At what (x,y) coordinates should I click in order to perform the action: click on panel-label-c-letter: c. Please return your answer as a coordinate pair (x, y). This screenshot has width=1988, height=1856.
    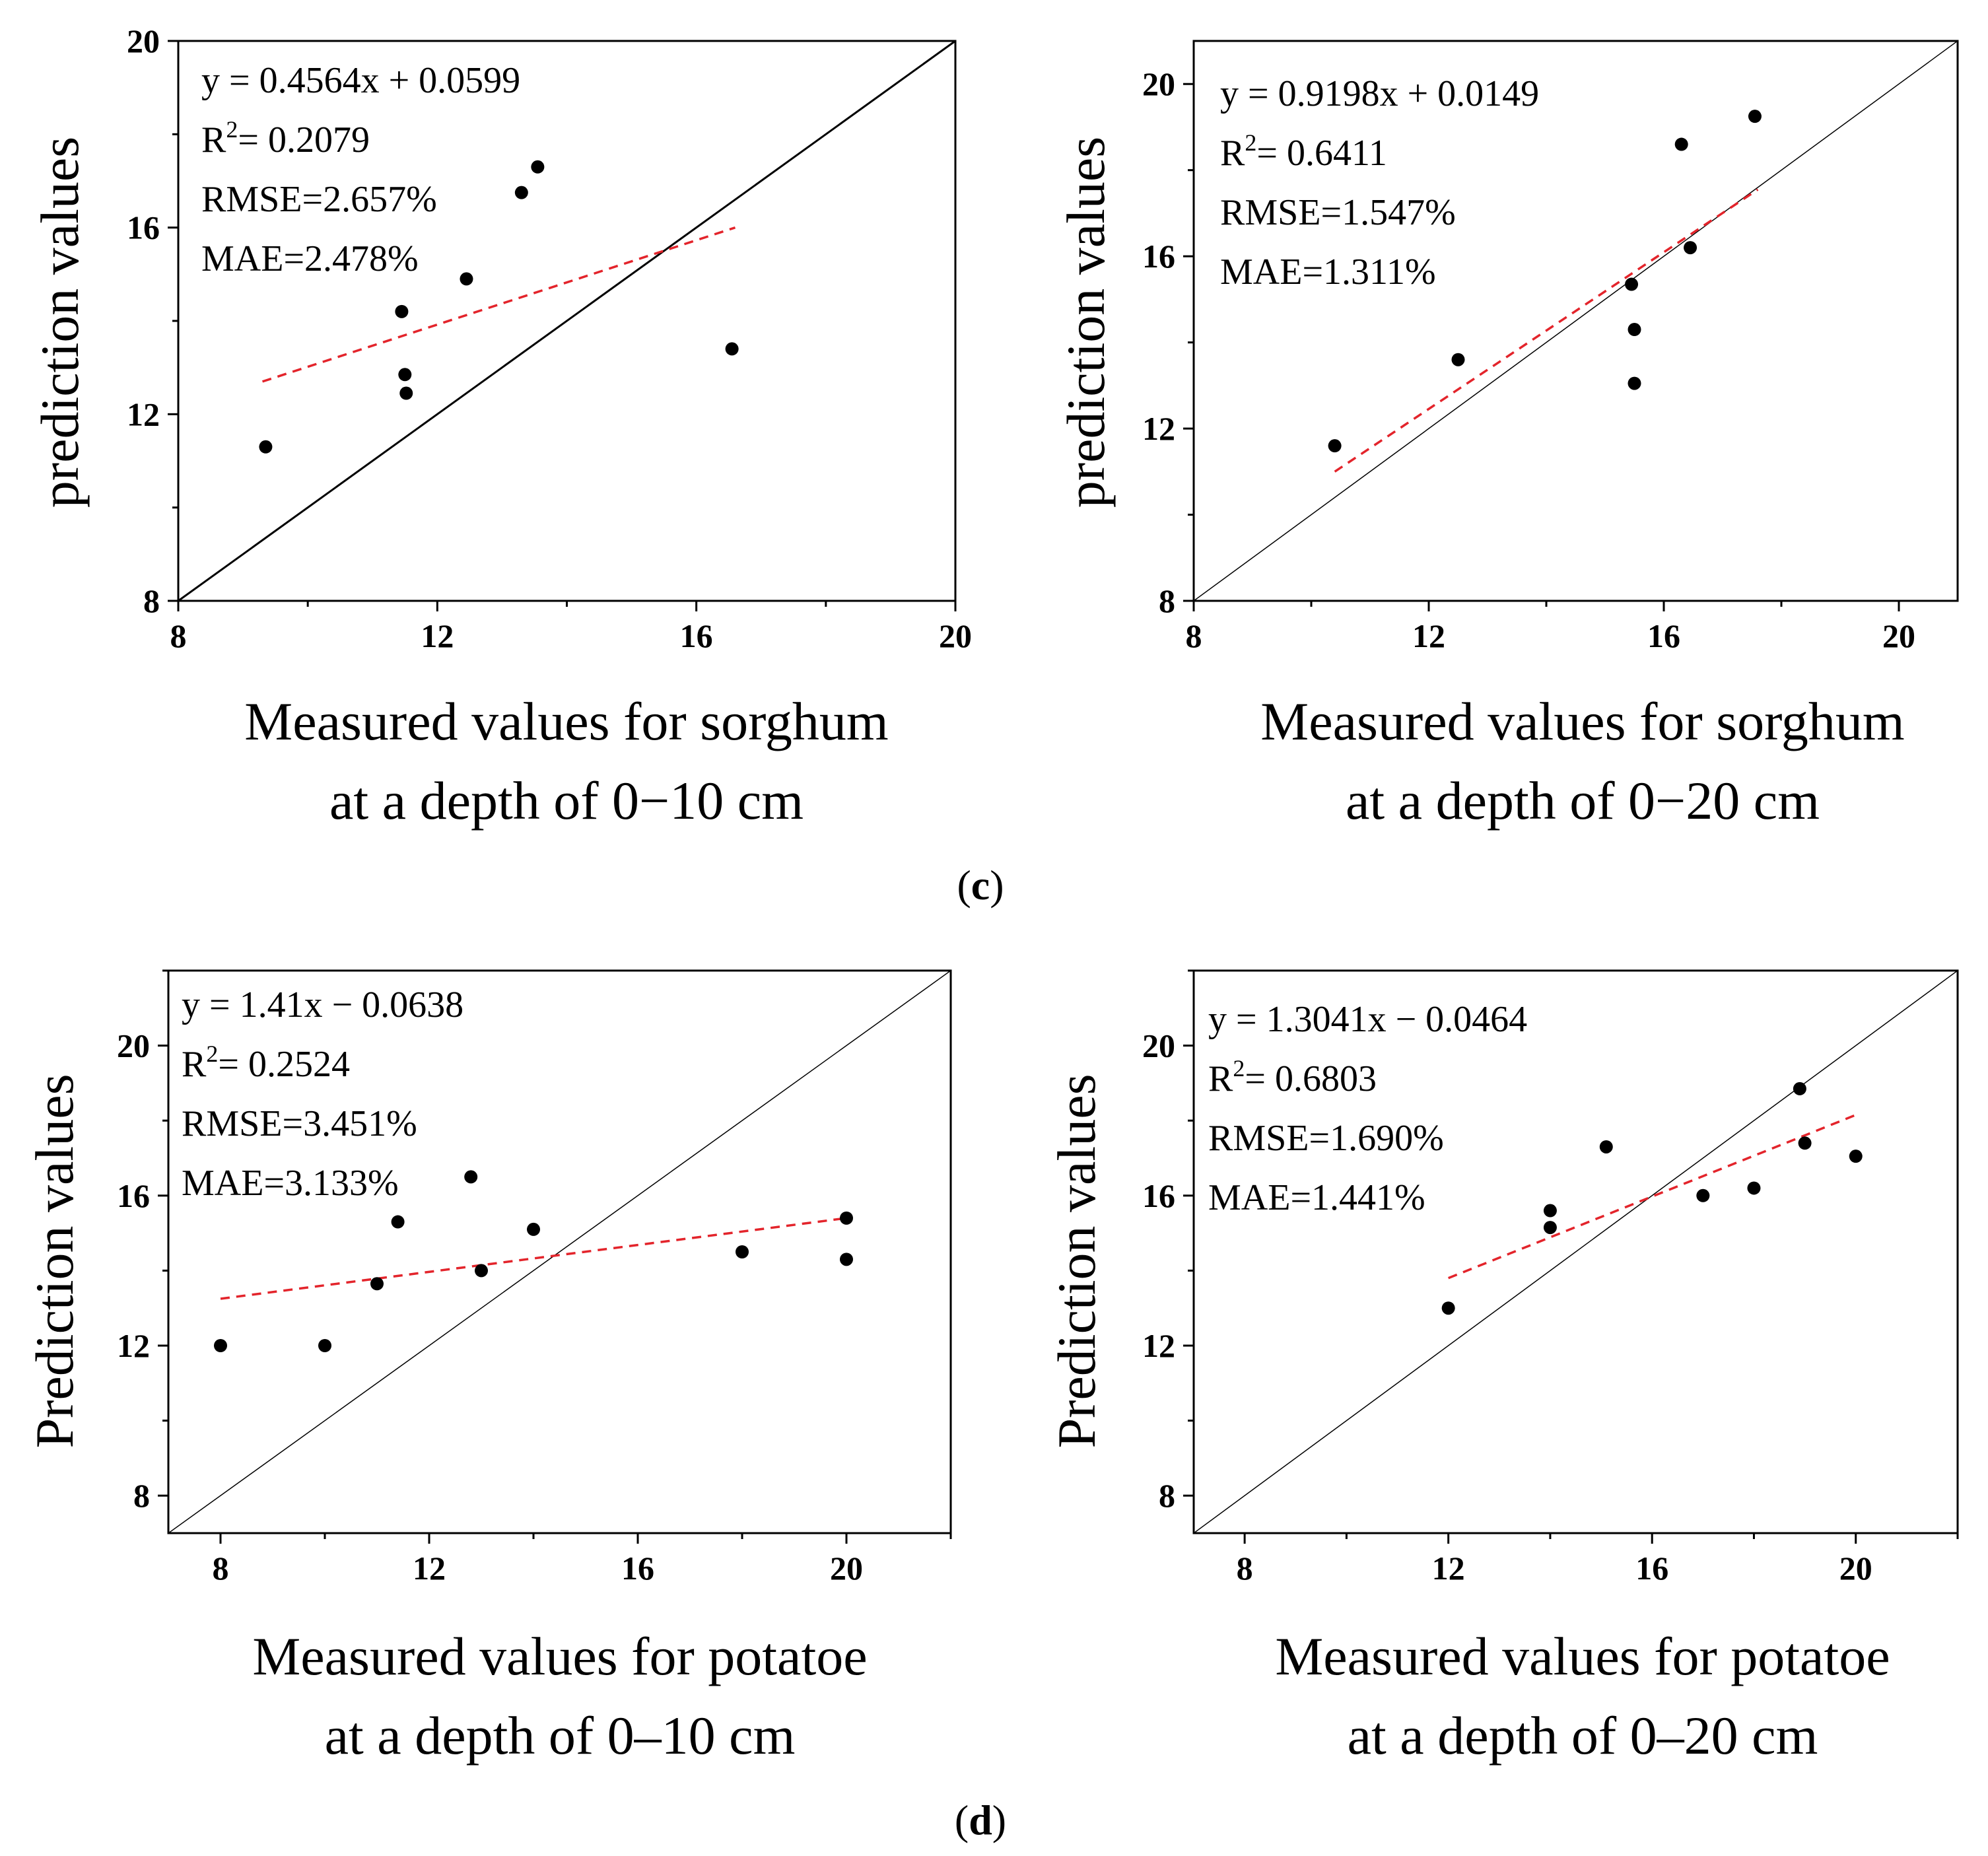
    Looking at the image, I should click on (980, 885).